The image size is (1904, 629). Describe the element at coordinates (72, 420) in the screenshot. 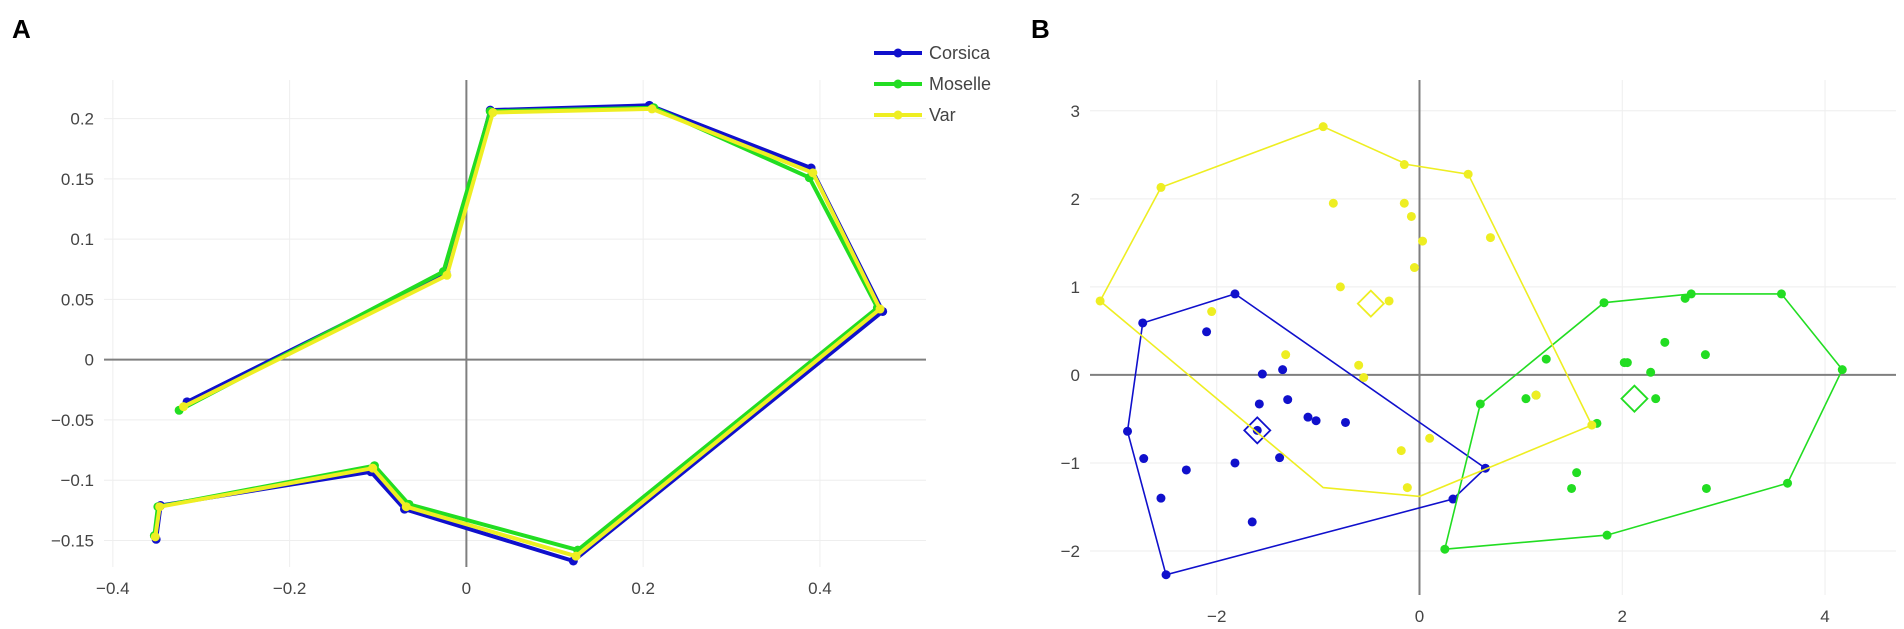

I see `chart-a-y-tick-label: −0.05` at that location.